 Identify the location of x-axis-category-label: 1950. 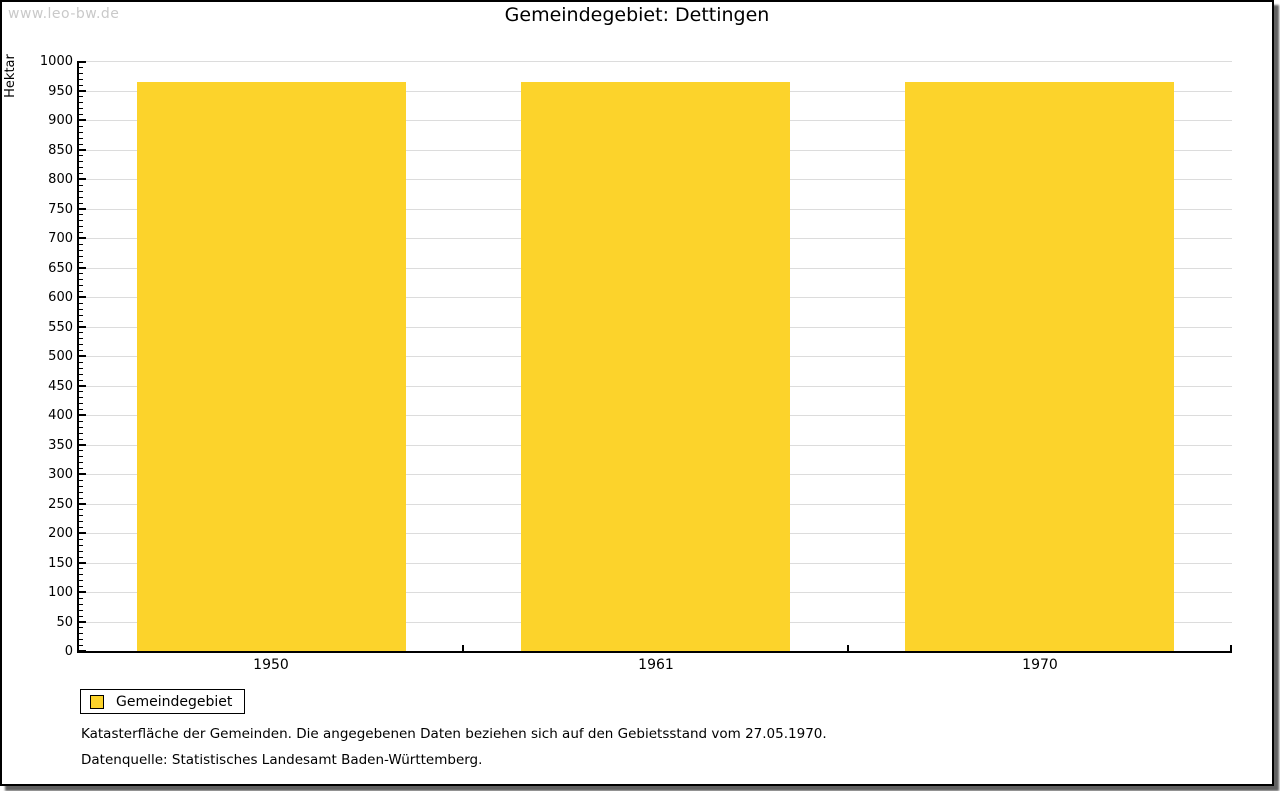
(271, 665).